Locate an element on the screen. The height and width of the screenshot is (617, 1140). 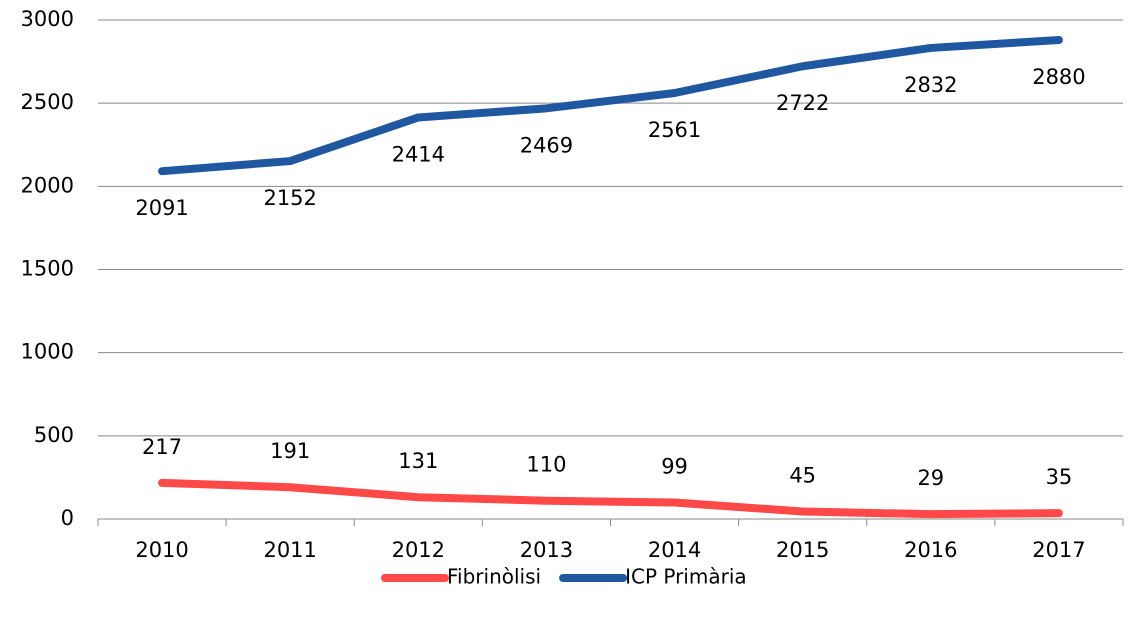
series-line is located at coordinates (610, 498).